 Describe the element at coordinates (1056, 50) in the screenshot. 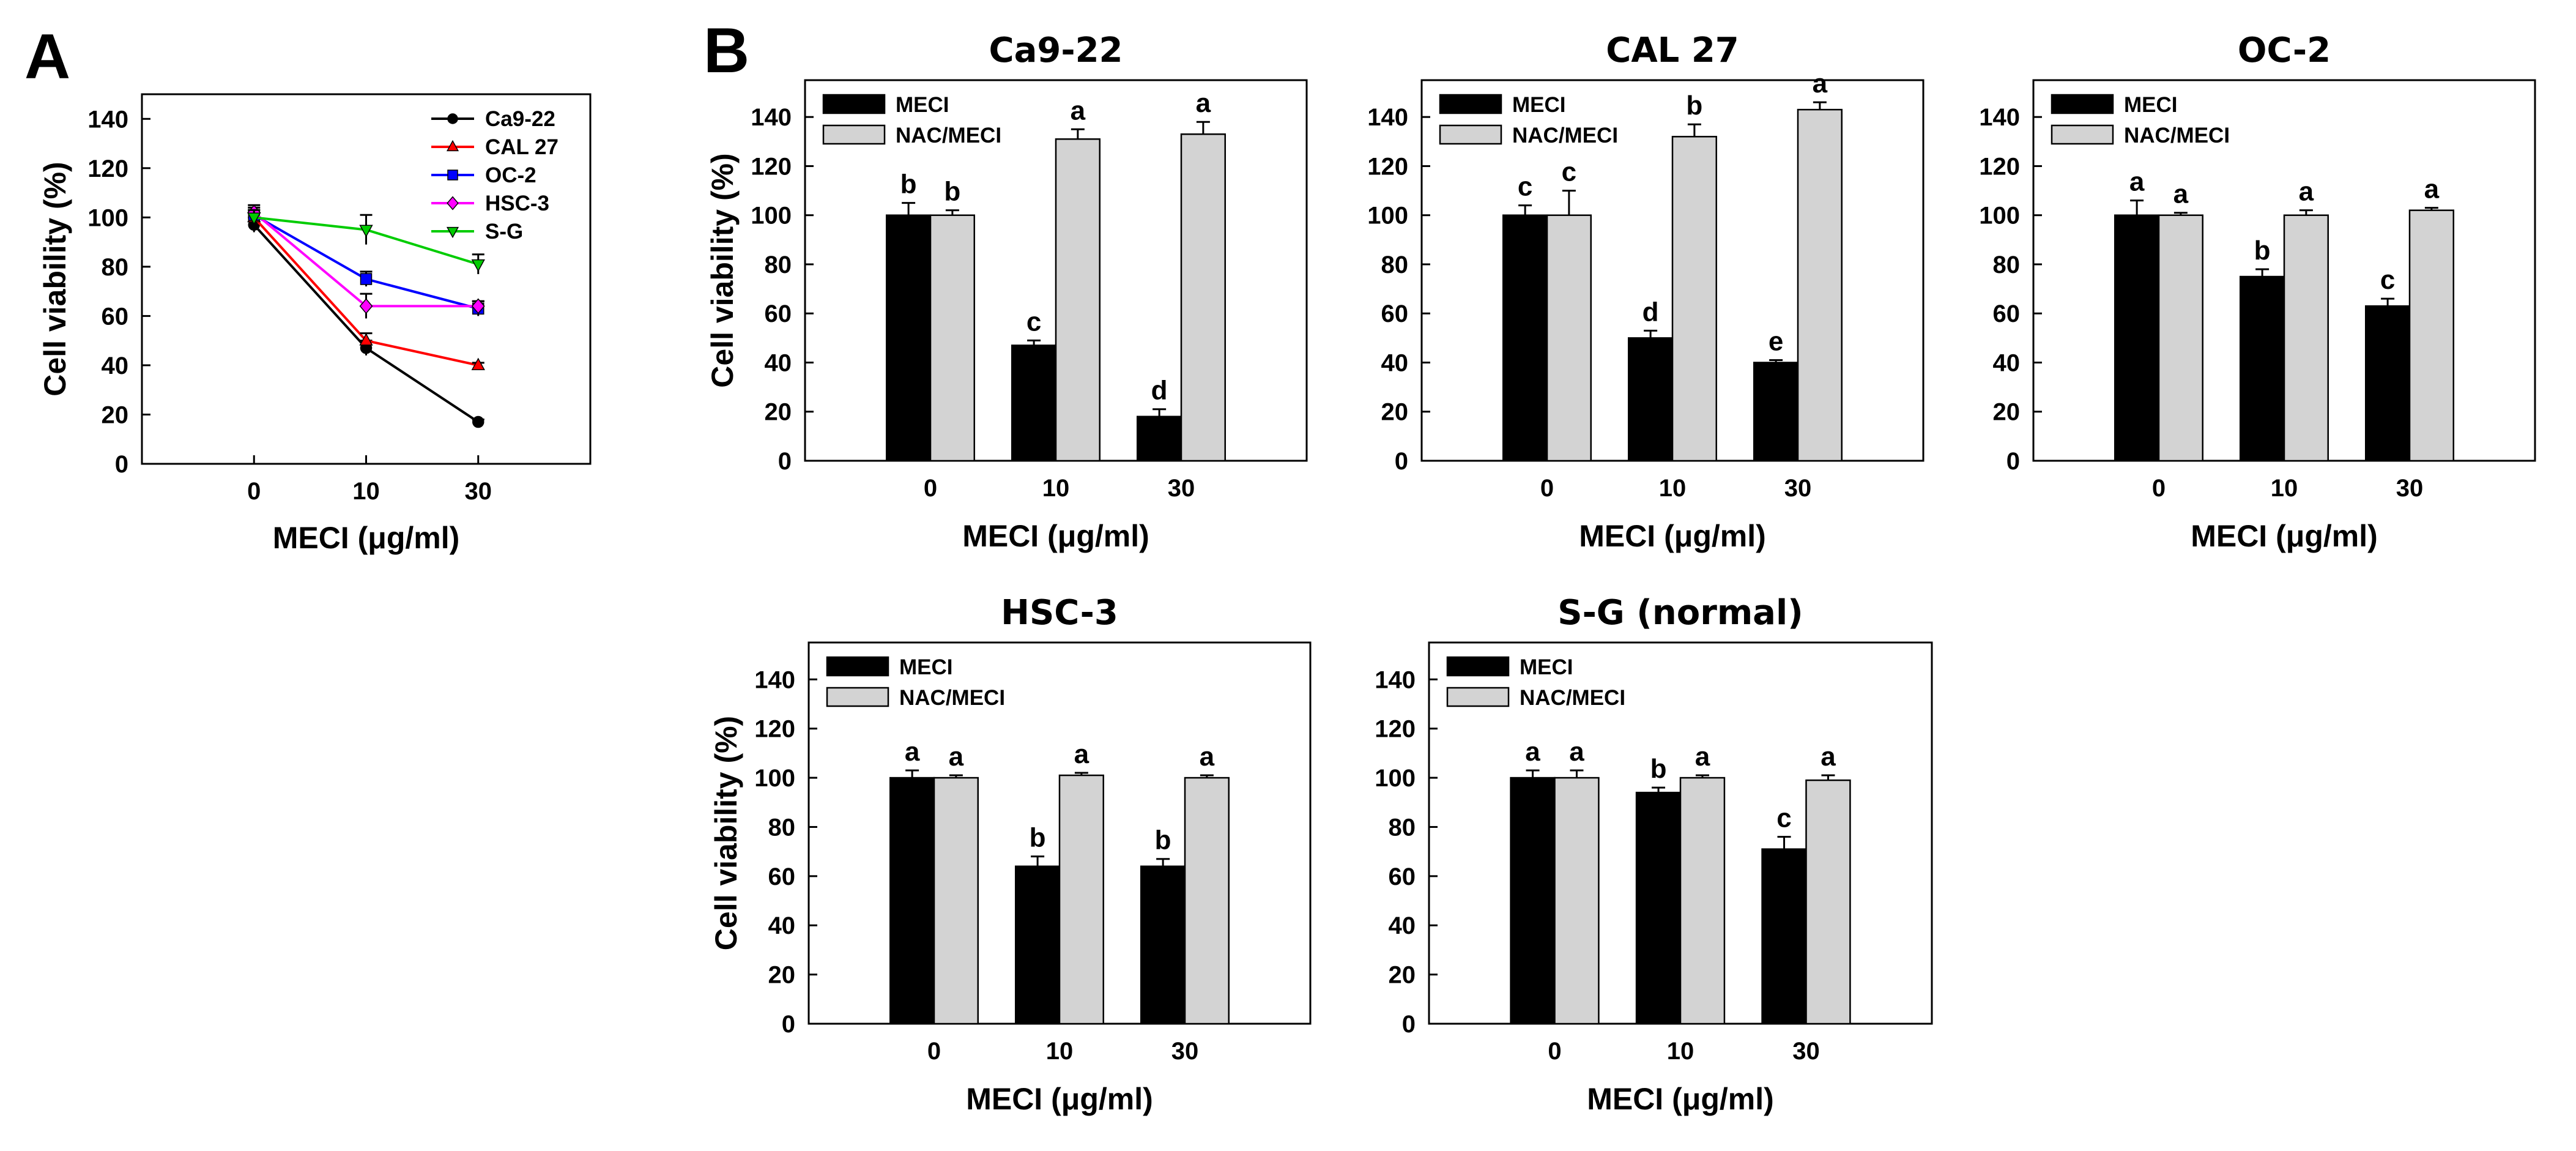

I see `chart-title: Ca9-22` at that location.